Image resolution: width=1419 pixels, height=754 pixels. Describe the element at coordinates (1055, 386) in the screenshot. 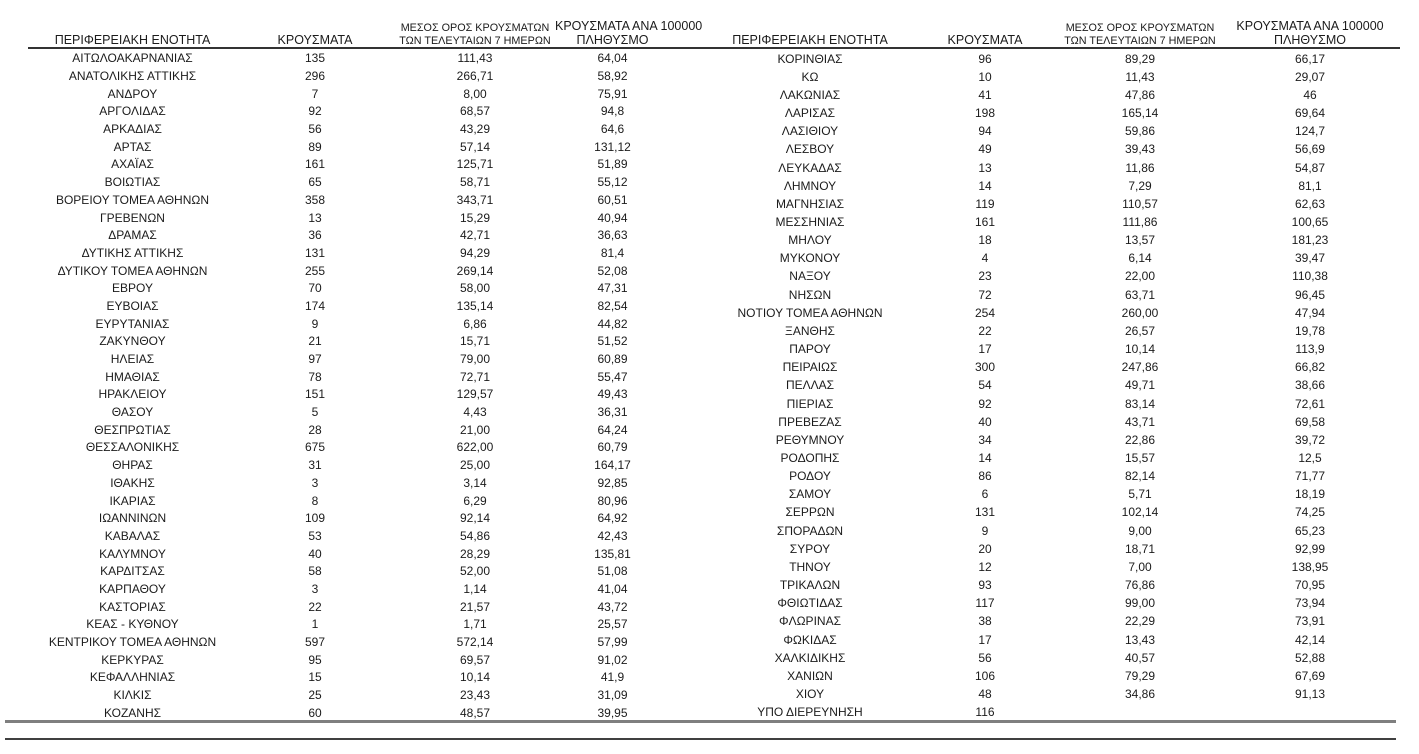

I see `table-row: ΠΕΛΛΑΣ 54 49,71 38,66` at that location.